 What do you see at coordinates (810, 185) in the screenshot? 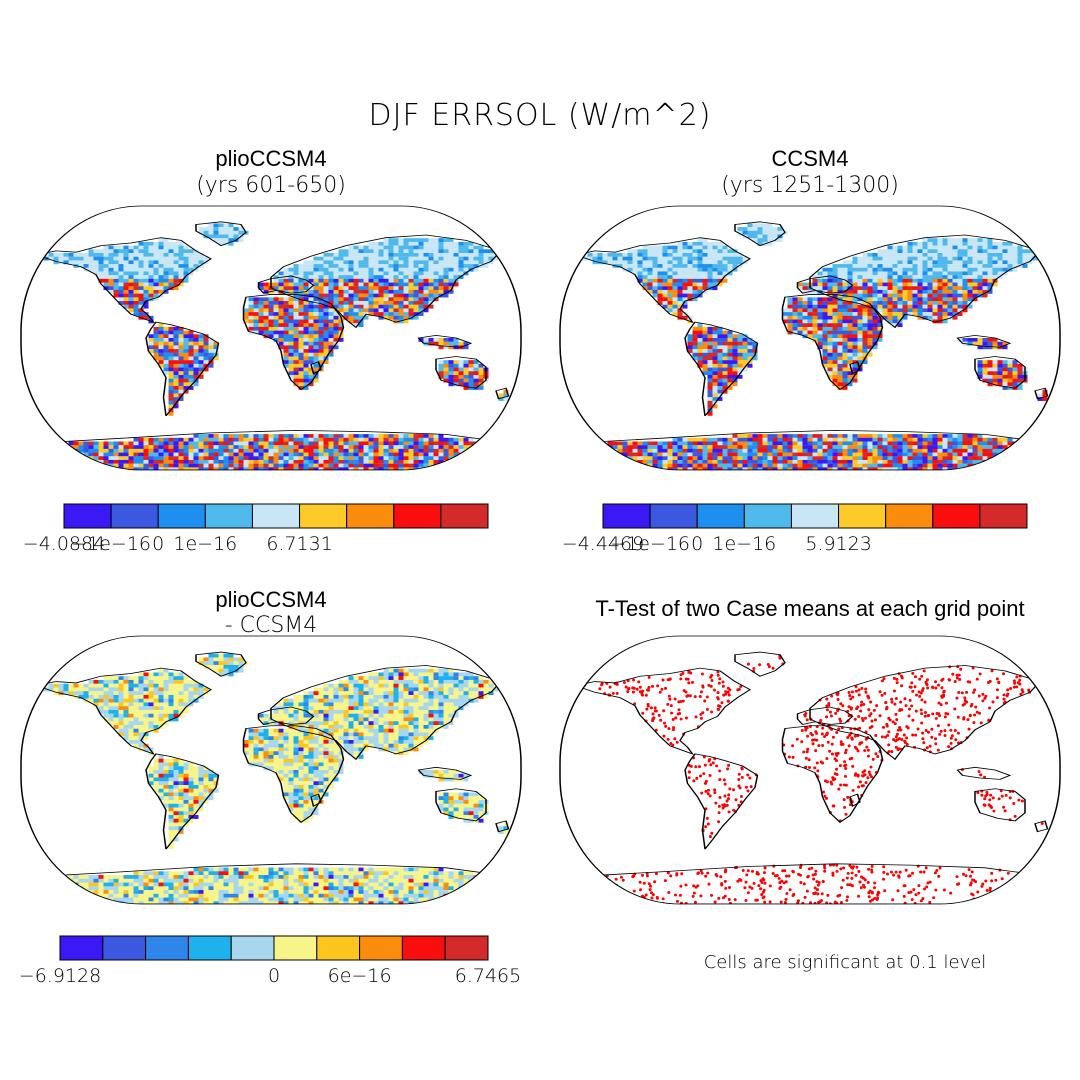
I see `panel-ccsm4-subtitle: (yrs 1251-1300)` at bounding box center [810, 185].